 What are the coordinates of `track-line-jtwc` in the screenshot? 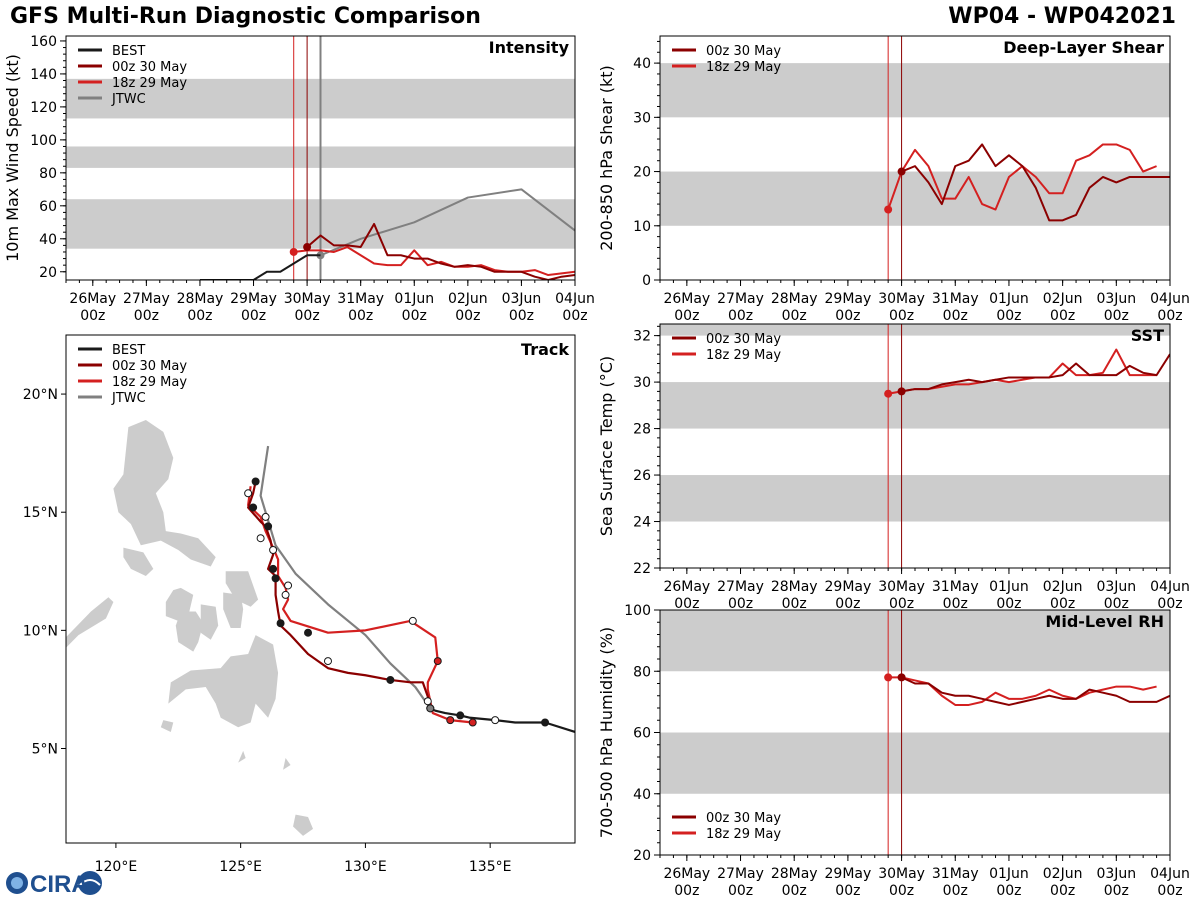 It's located at (345, 577).